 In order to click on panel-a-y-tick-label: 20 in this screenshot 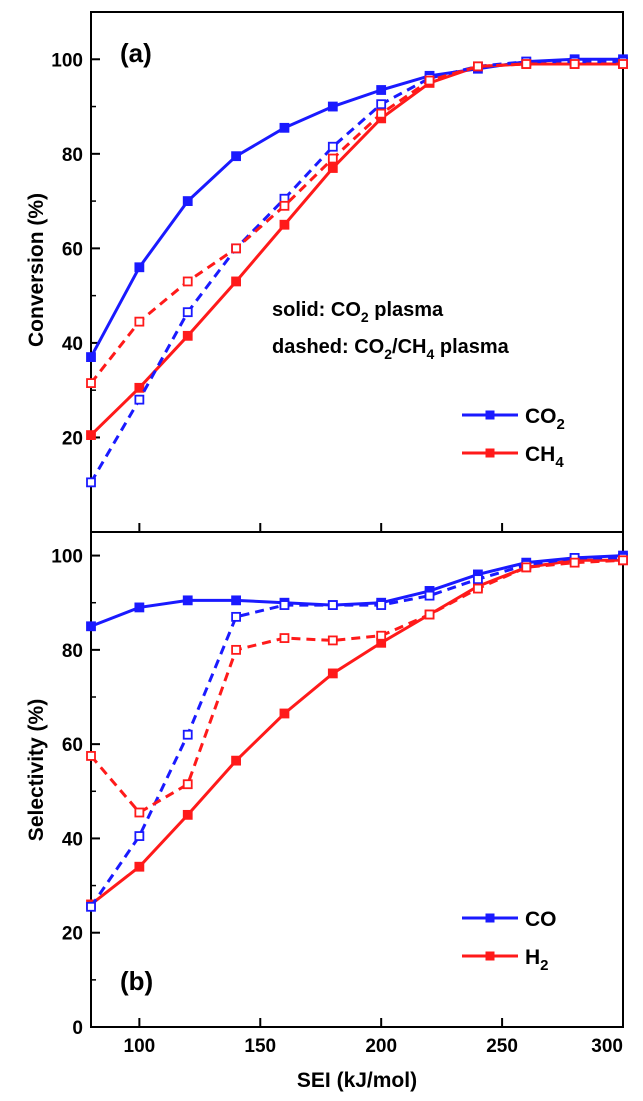, I will do `click(72, 438)`.